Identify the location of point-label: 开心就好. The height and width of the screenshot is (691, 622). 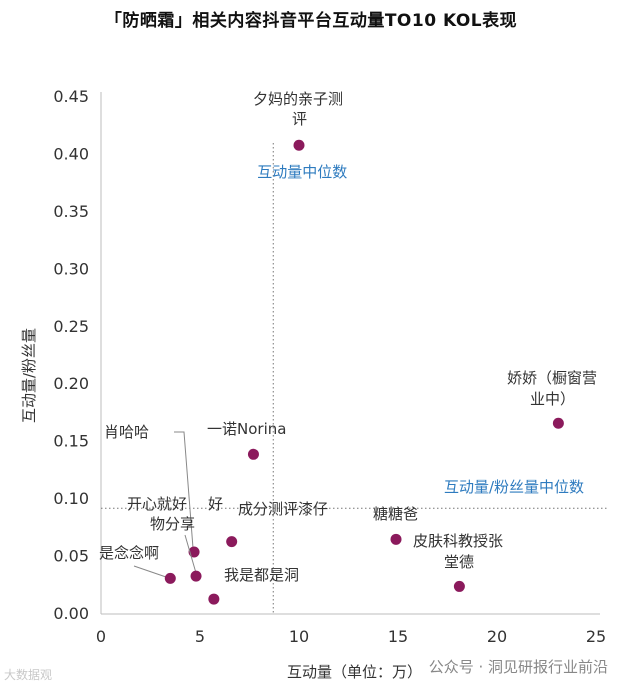
(157, 504).